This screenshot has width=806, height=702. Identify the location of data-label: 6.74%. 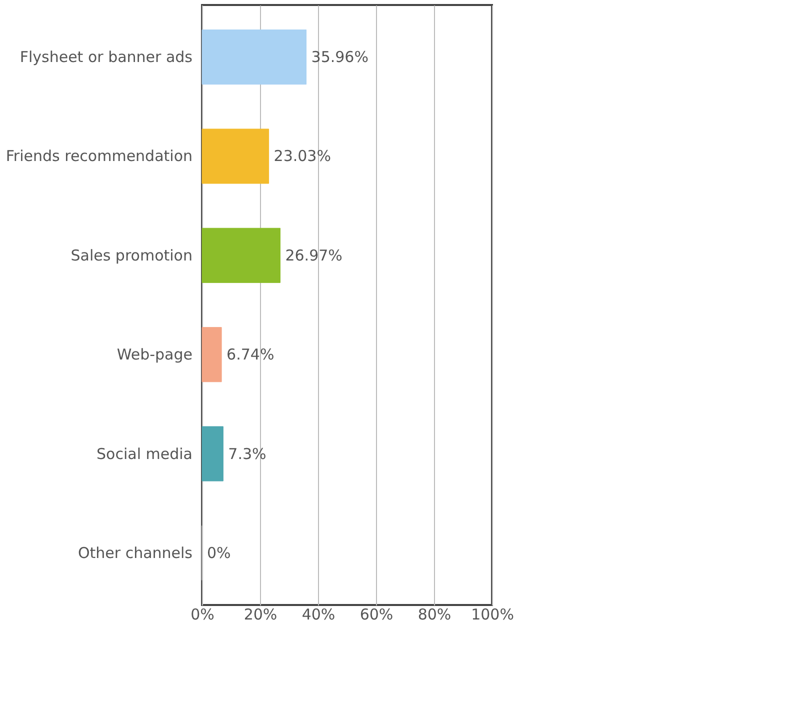
(250, 355).